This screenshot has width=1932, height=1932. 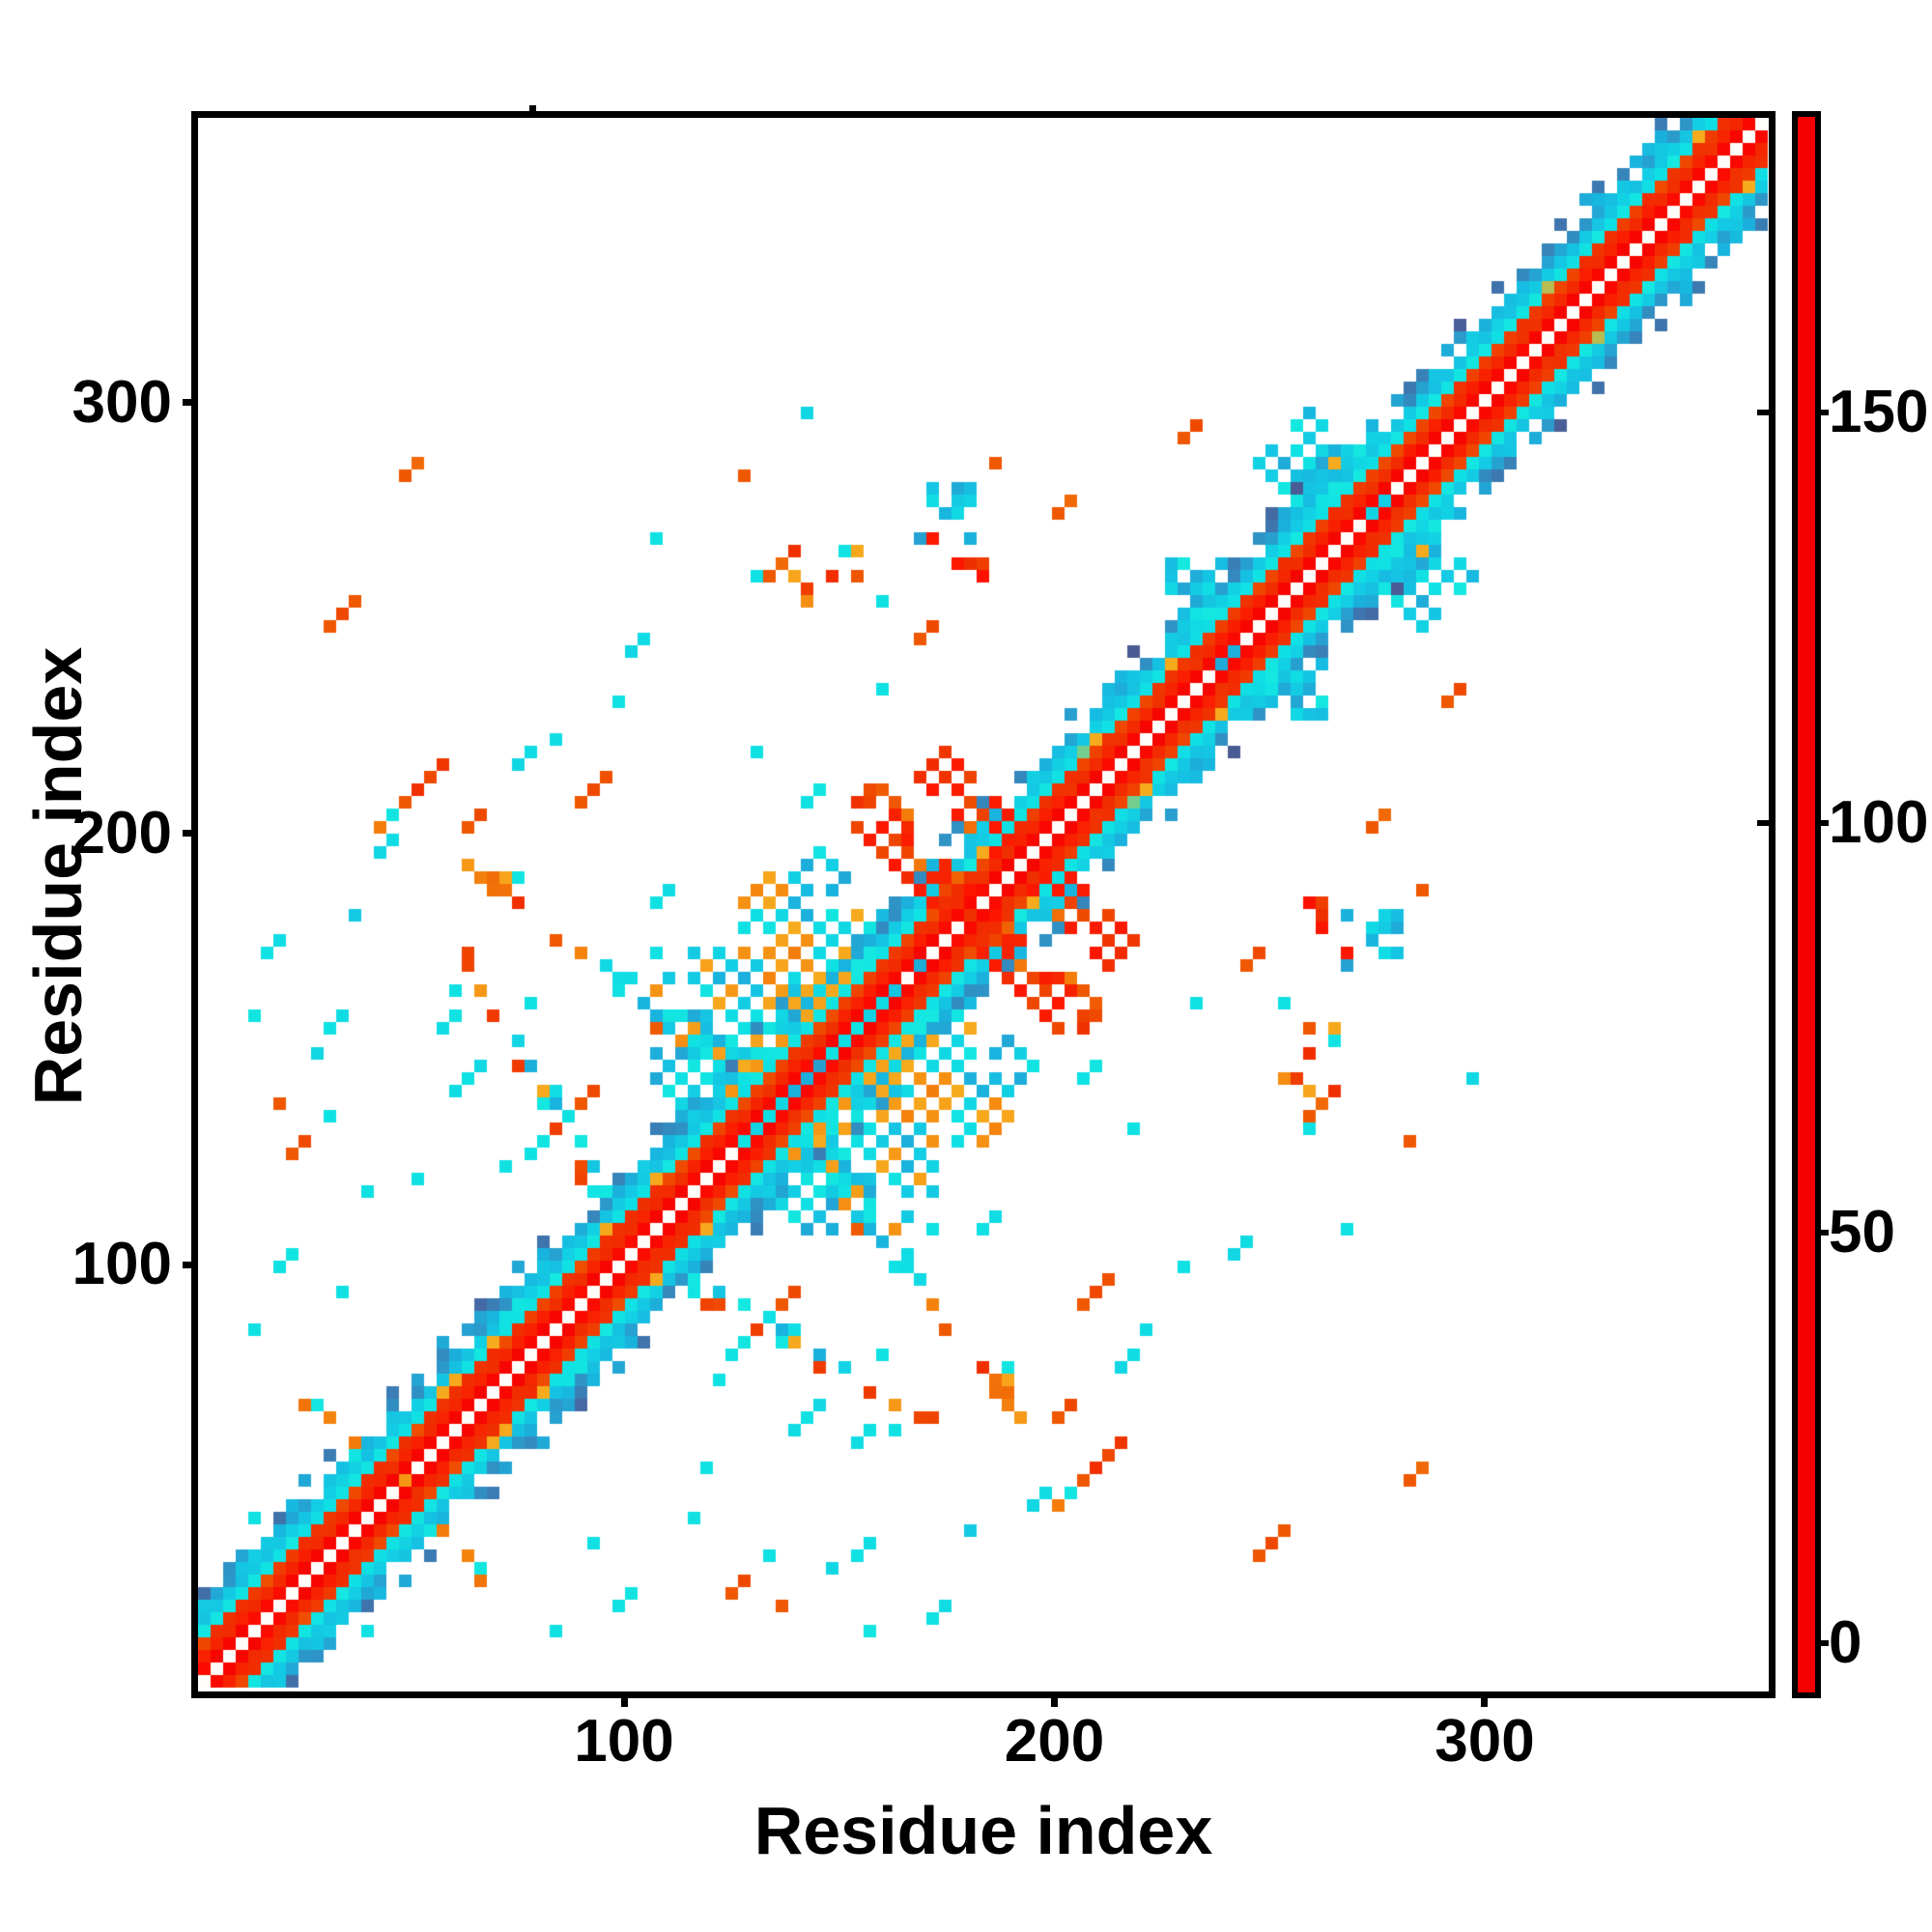 What do you see at coordinates (1879, 411) in the screenshot?
I see `colorbar-tick-label: 150` at bounding box center [1879, 411].